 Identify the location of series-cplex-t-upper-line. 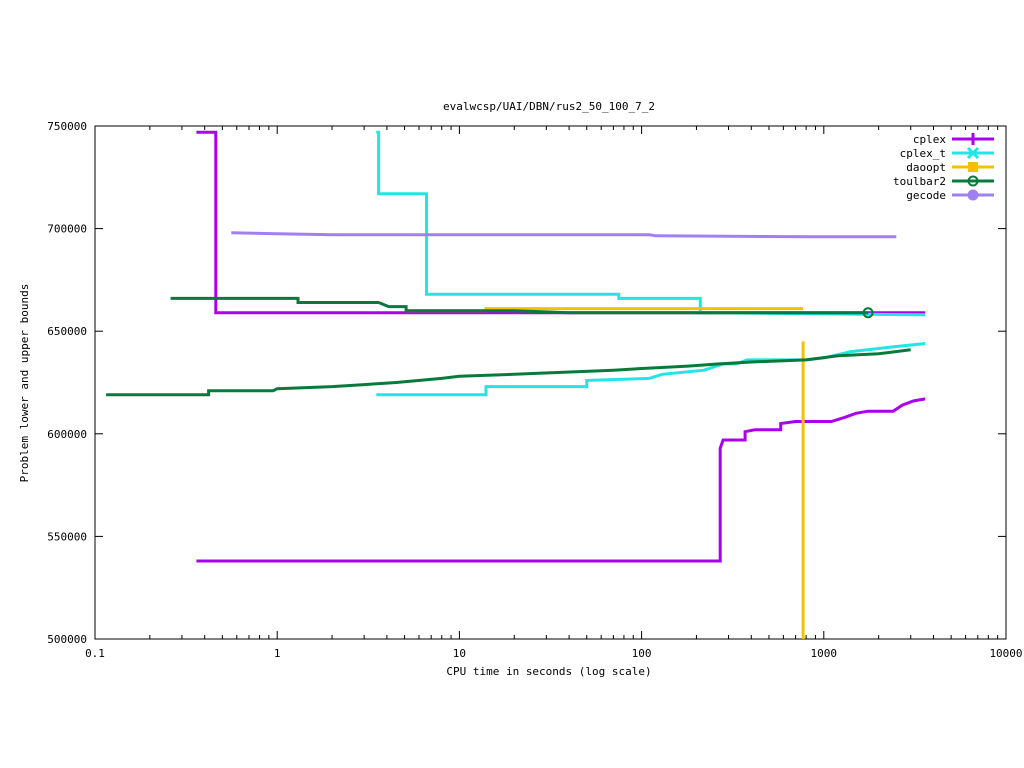
(651, 223).